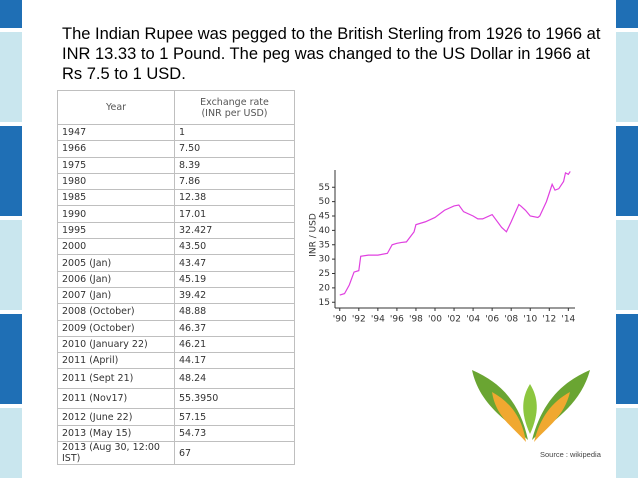  Describe the element at coordinates (116, 263) in the screenshot. I see `table-cell: 2005 (Jan)` at that location.